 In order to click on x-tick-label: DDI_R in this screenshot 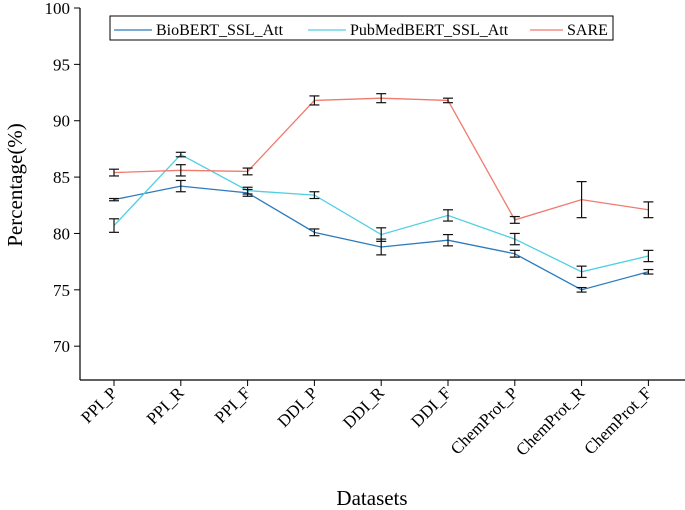, I will do `click(363, 407)`.